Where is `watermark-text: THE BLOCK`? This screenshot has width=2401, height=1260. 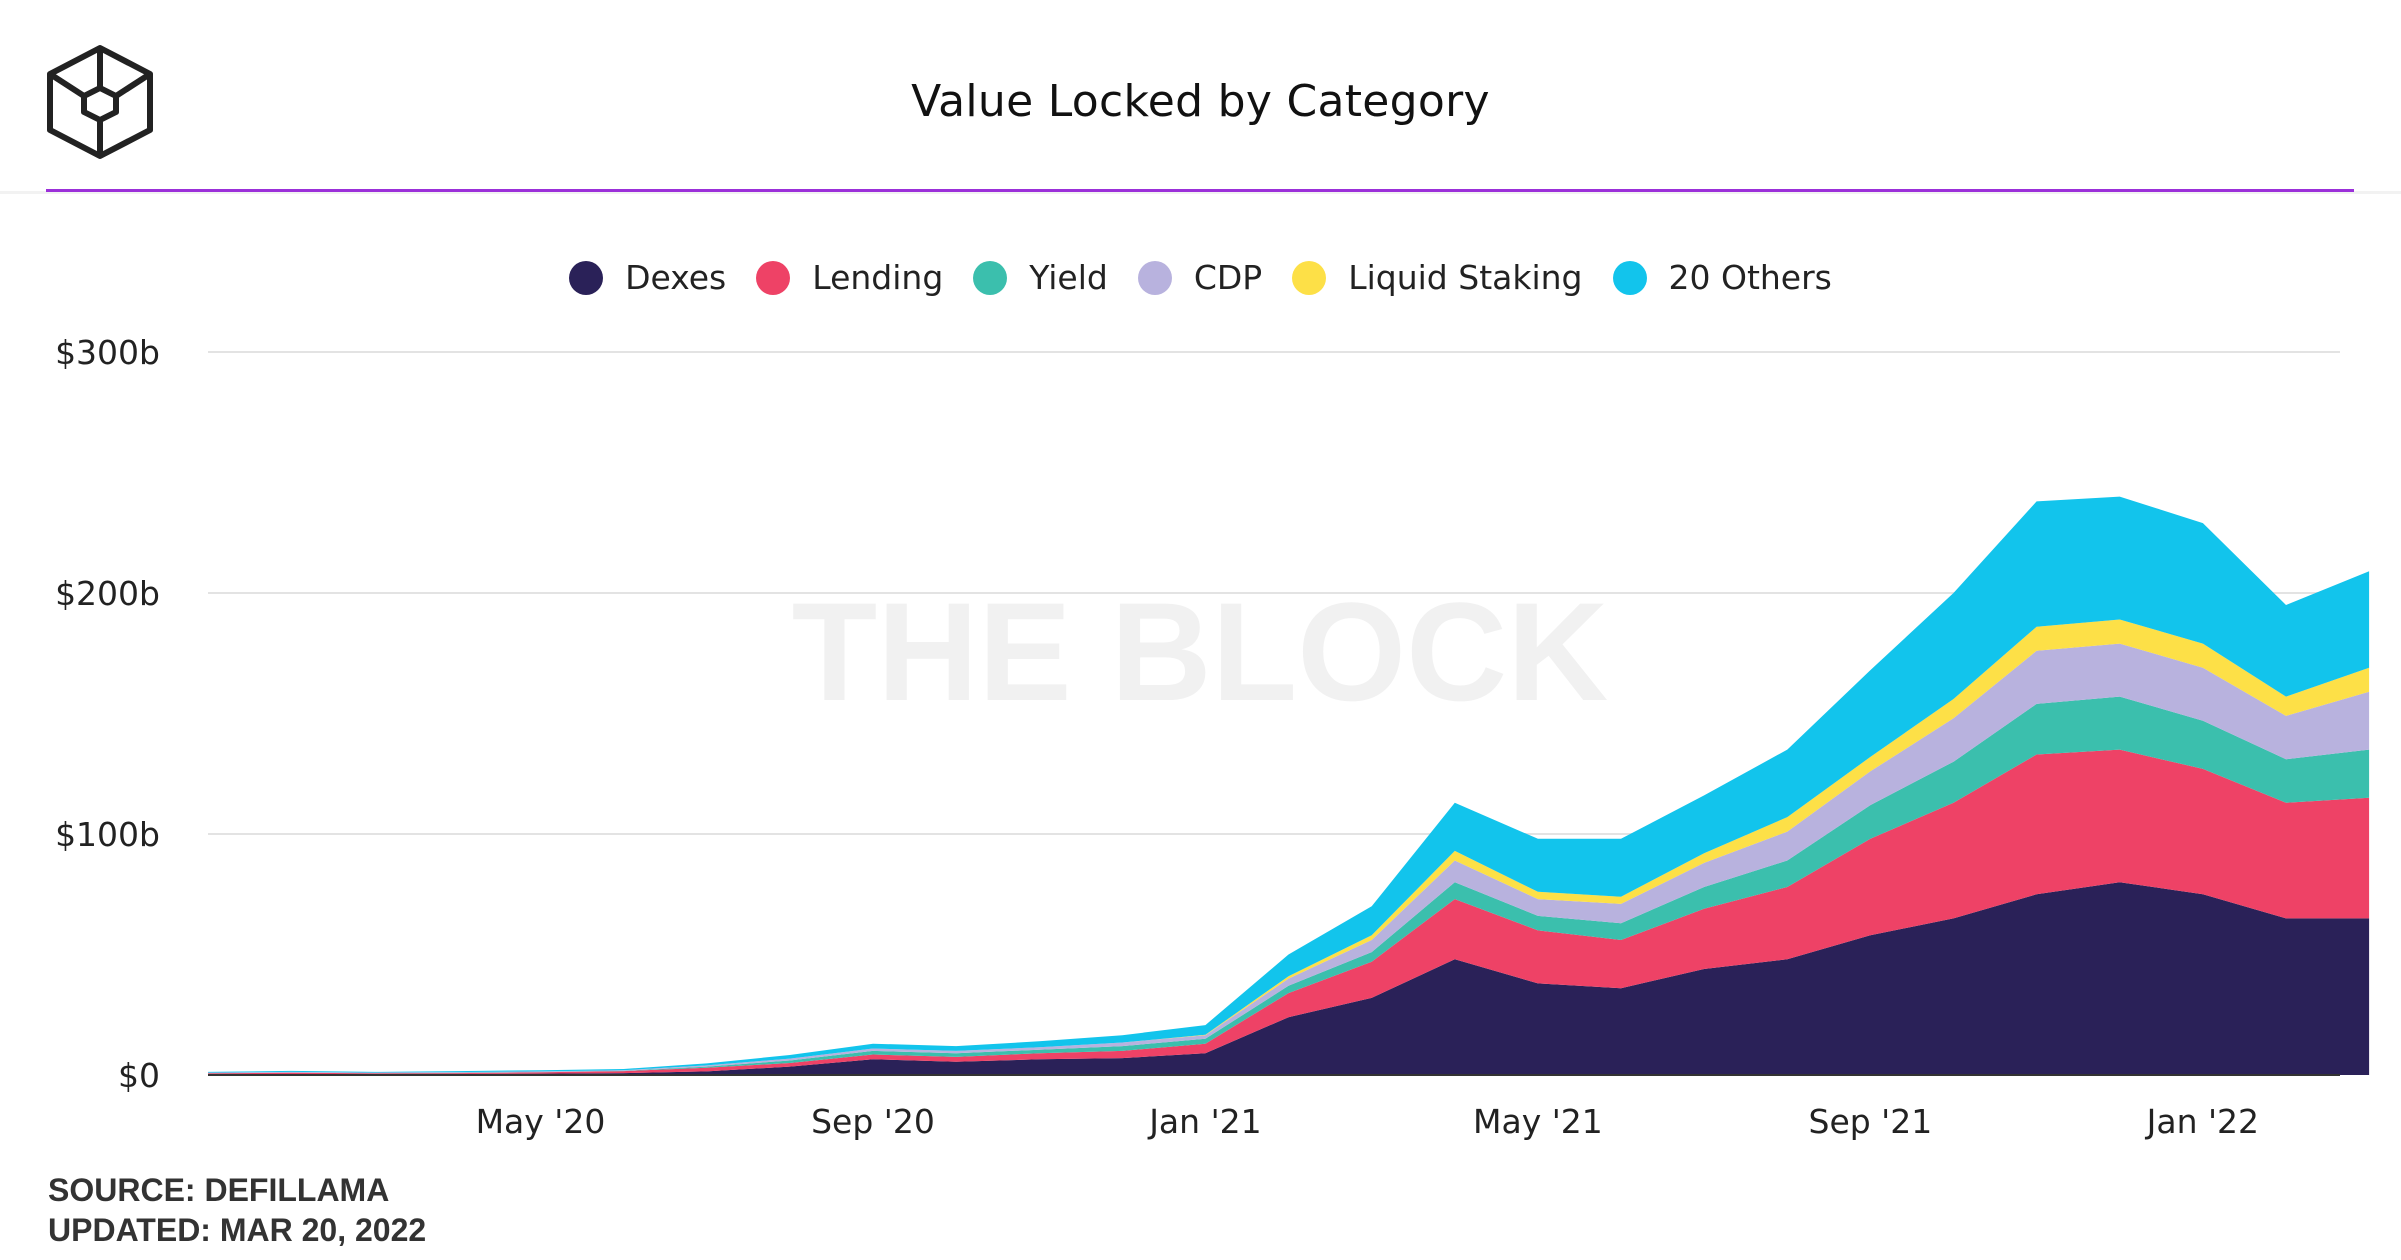
watermark-text: THE BLOCK is located at coordinates (1200, 651).